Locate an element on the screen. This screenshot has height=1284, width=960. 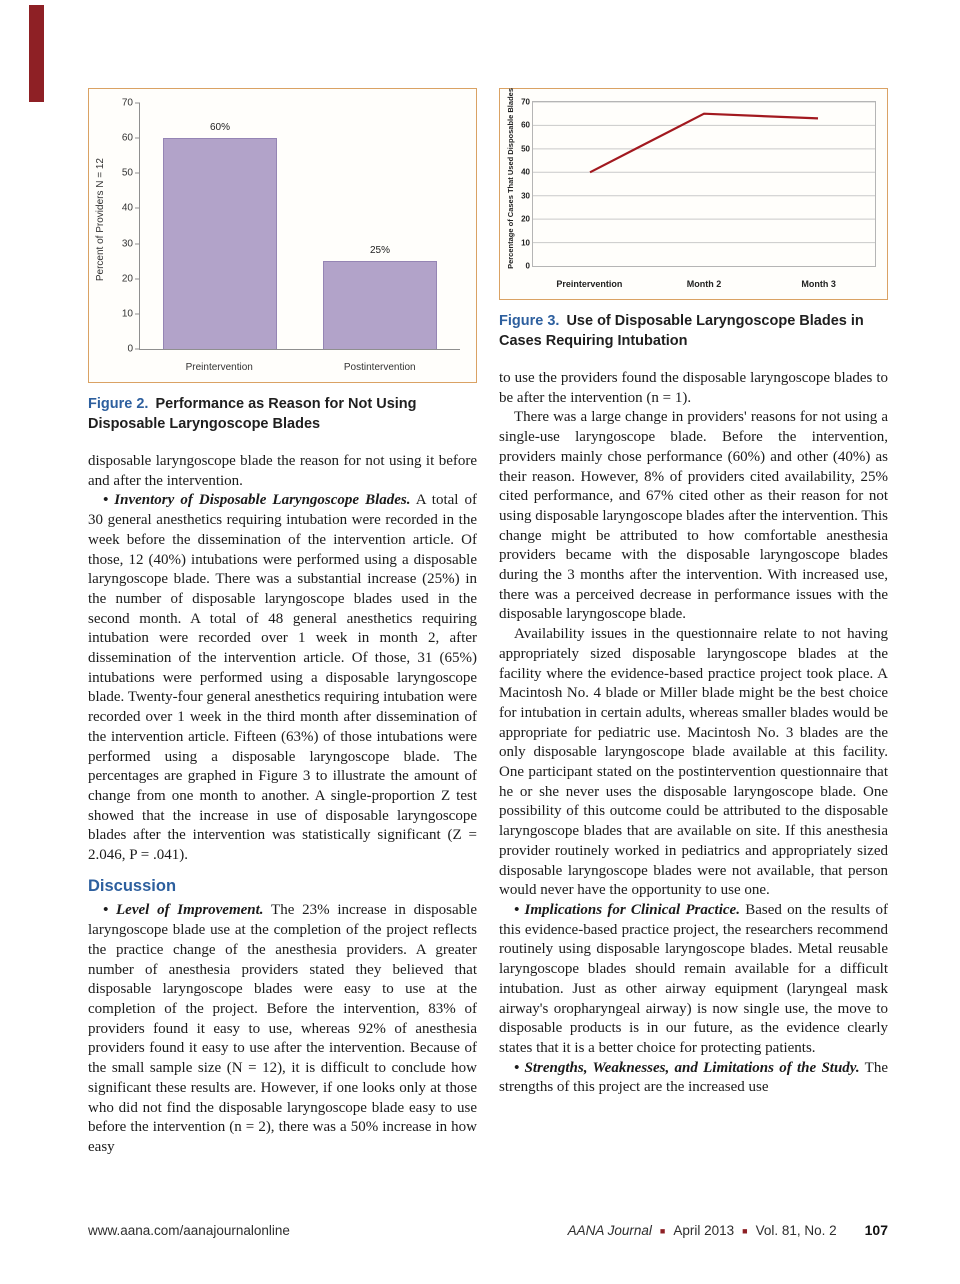
x-tick-label: Month 2 is located at coordinates (704, 284).